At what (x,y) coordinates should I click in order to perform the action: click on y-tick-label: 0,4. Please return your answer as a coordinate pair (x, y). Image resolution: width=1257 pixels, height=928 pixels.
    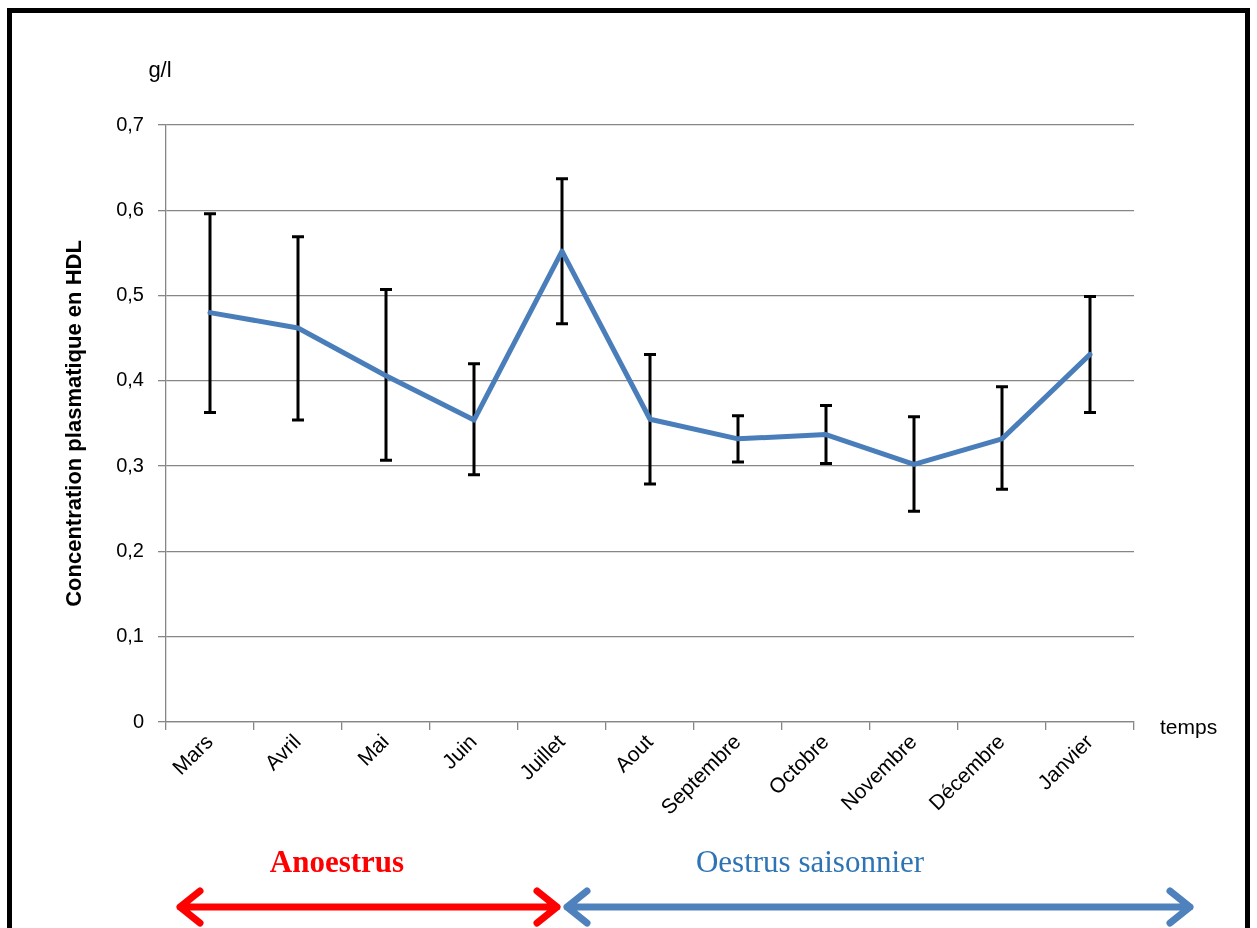
    Looking at the image, I should click on (130, 379).